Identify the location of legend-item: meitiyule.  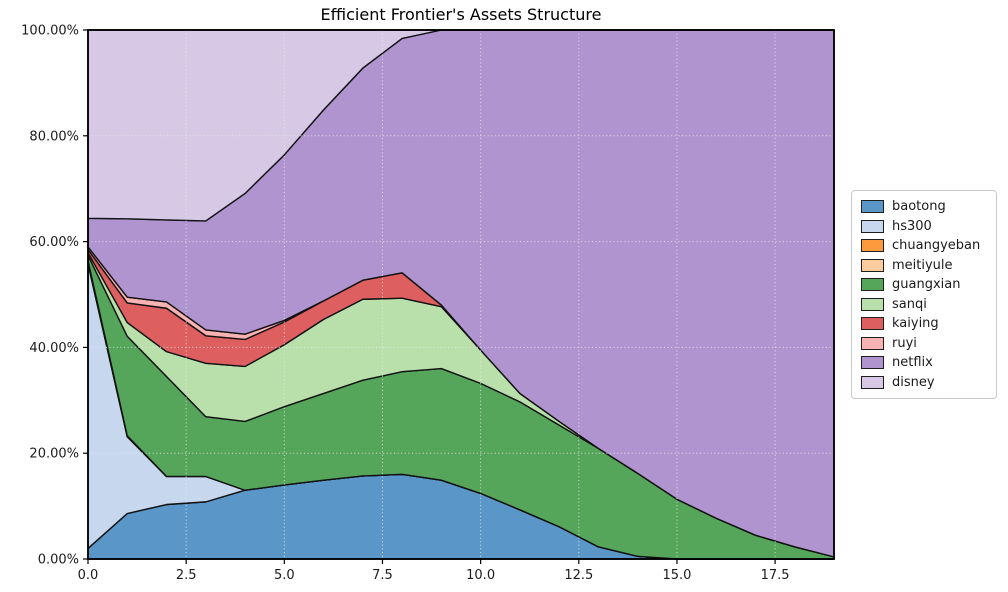
(924, 266).